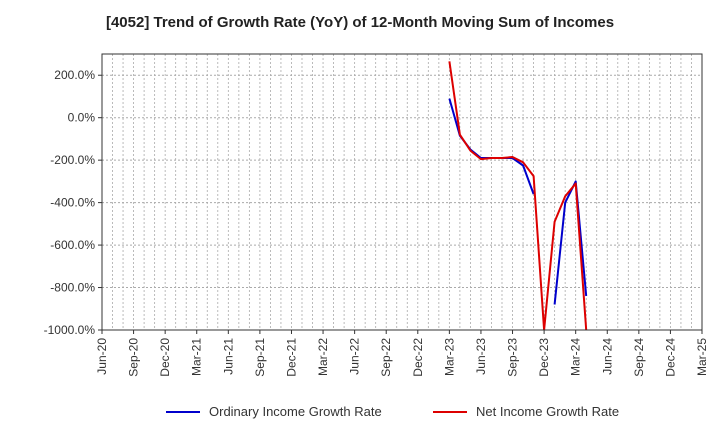 This screenshot has width=720, height=440. I want to click on y-tick-label: -800.0%, so click(72, 288).